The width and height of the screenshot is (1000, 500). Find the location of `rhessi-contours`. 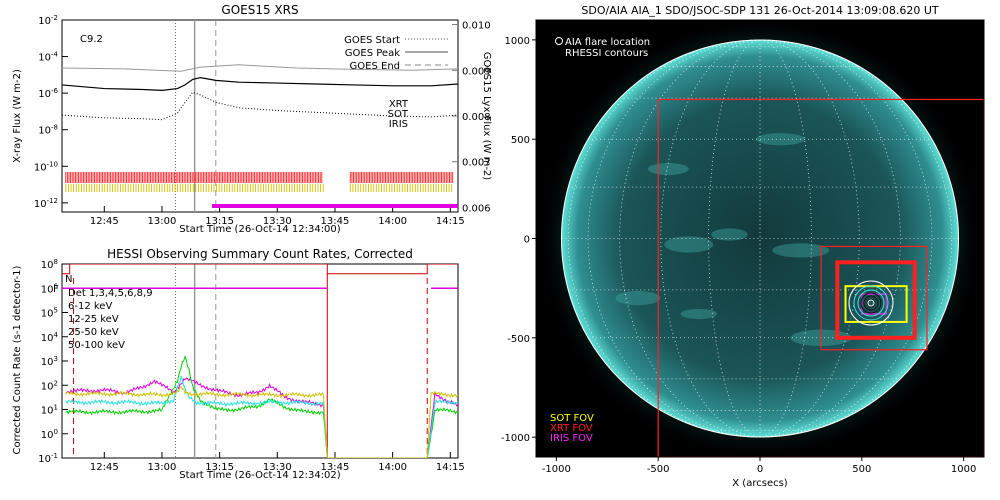

rhessi-contours is located at coordinates (871, 303).